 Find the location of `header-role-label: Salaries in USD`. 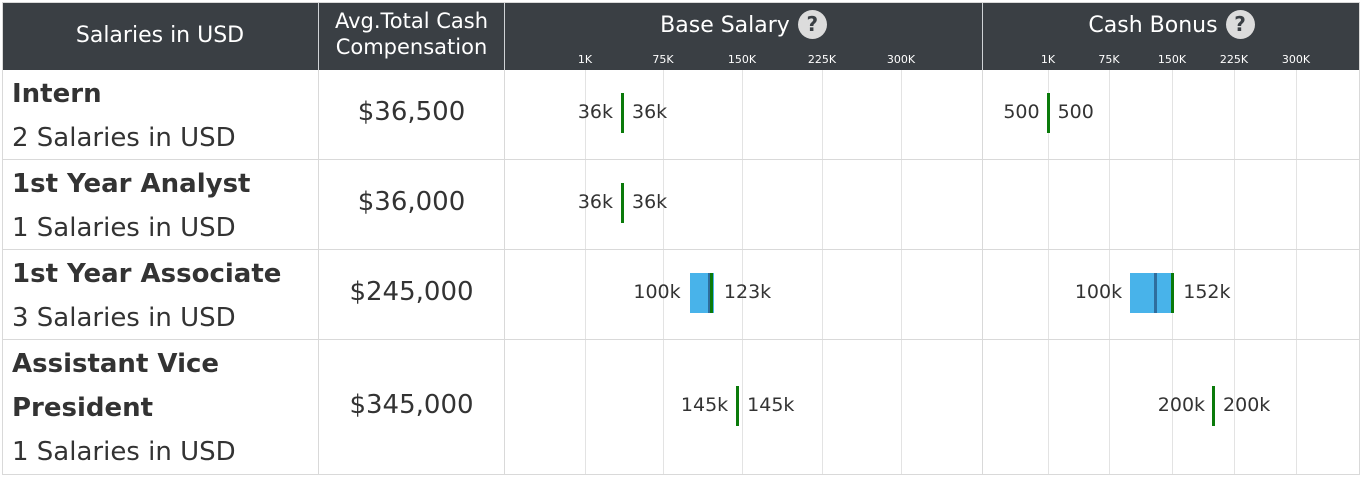

header-role-label: Salaries in USD is located at coordinates (160, 35).